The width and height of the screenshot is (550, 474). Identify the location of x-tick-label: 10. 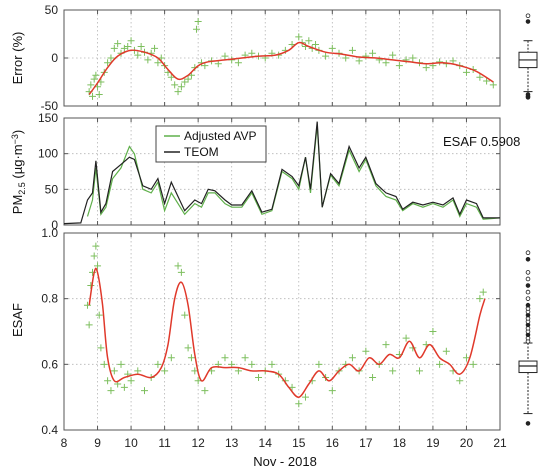
(131, 443).